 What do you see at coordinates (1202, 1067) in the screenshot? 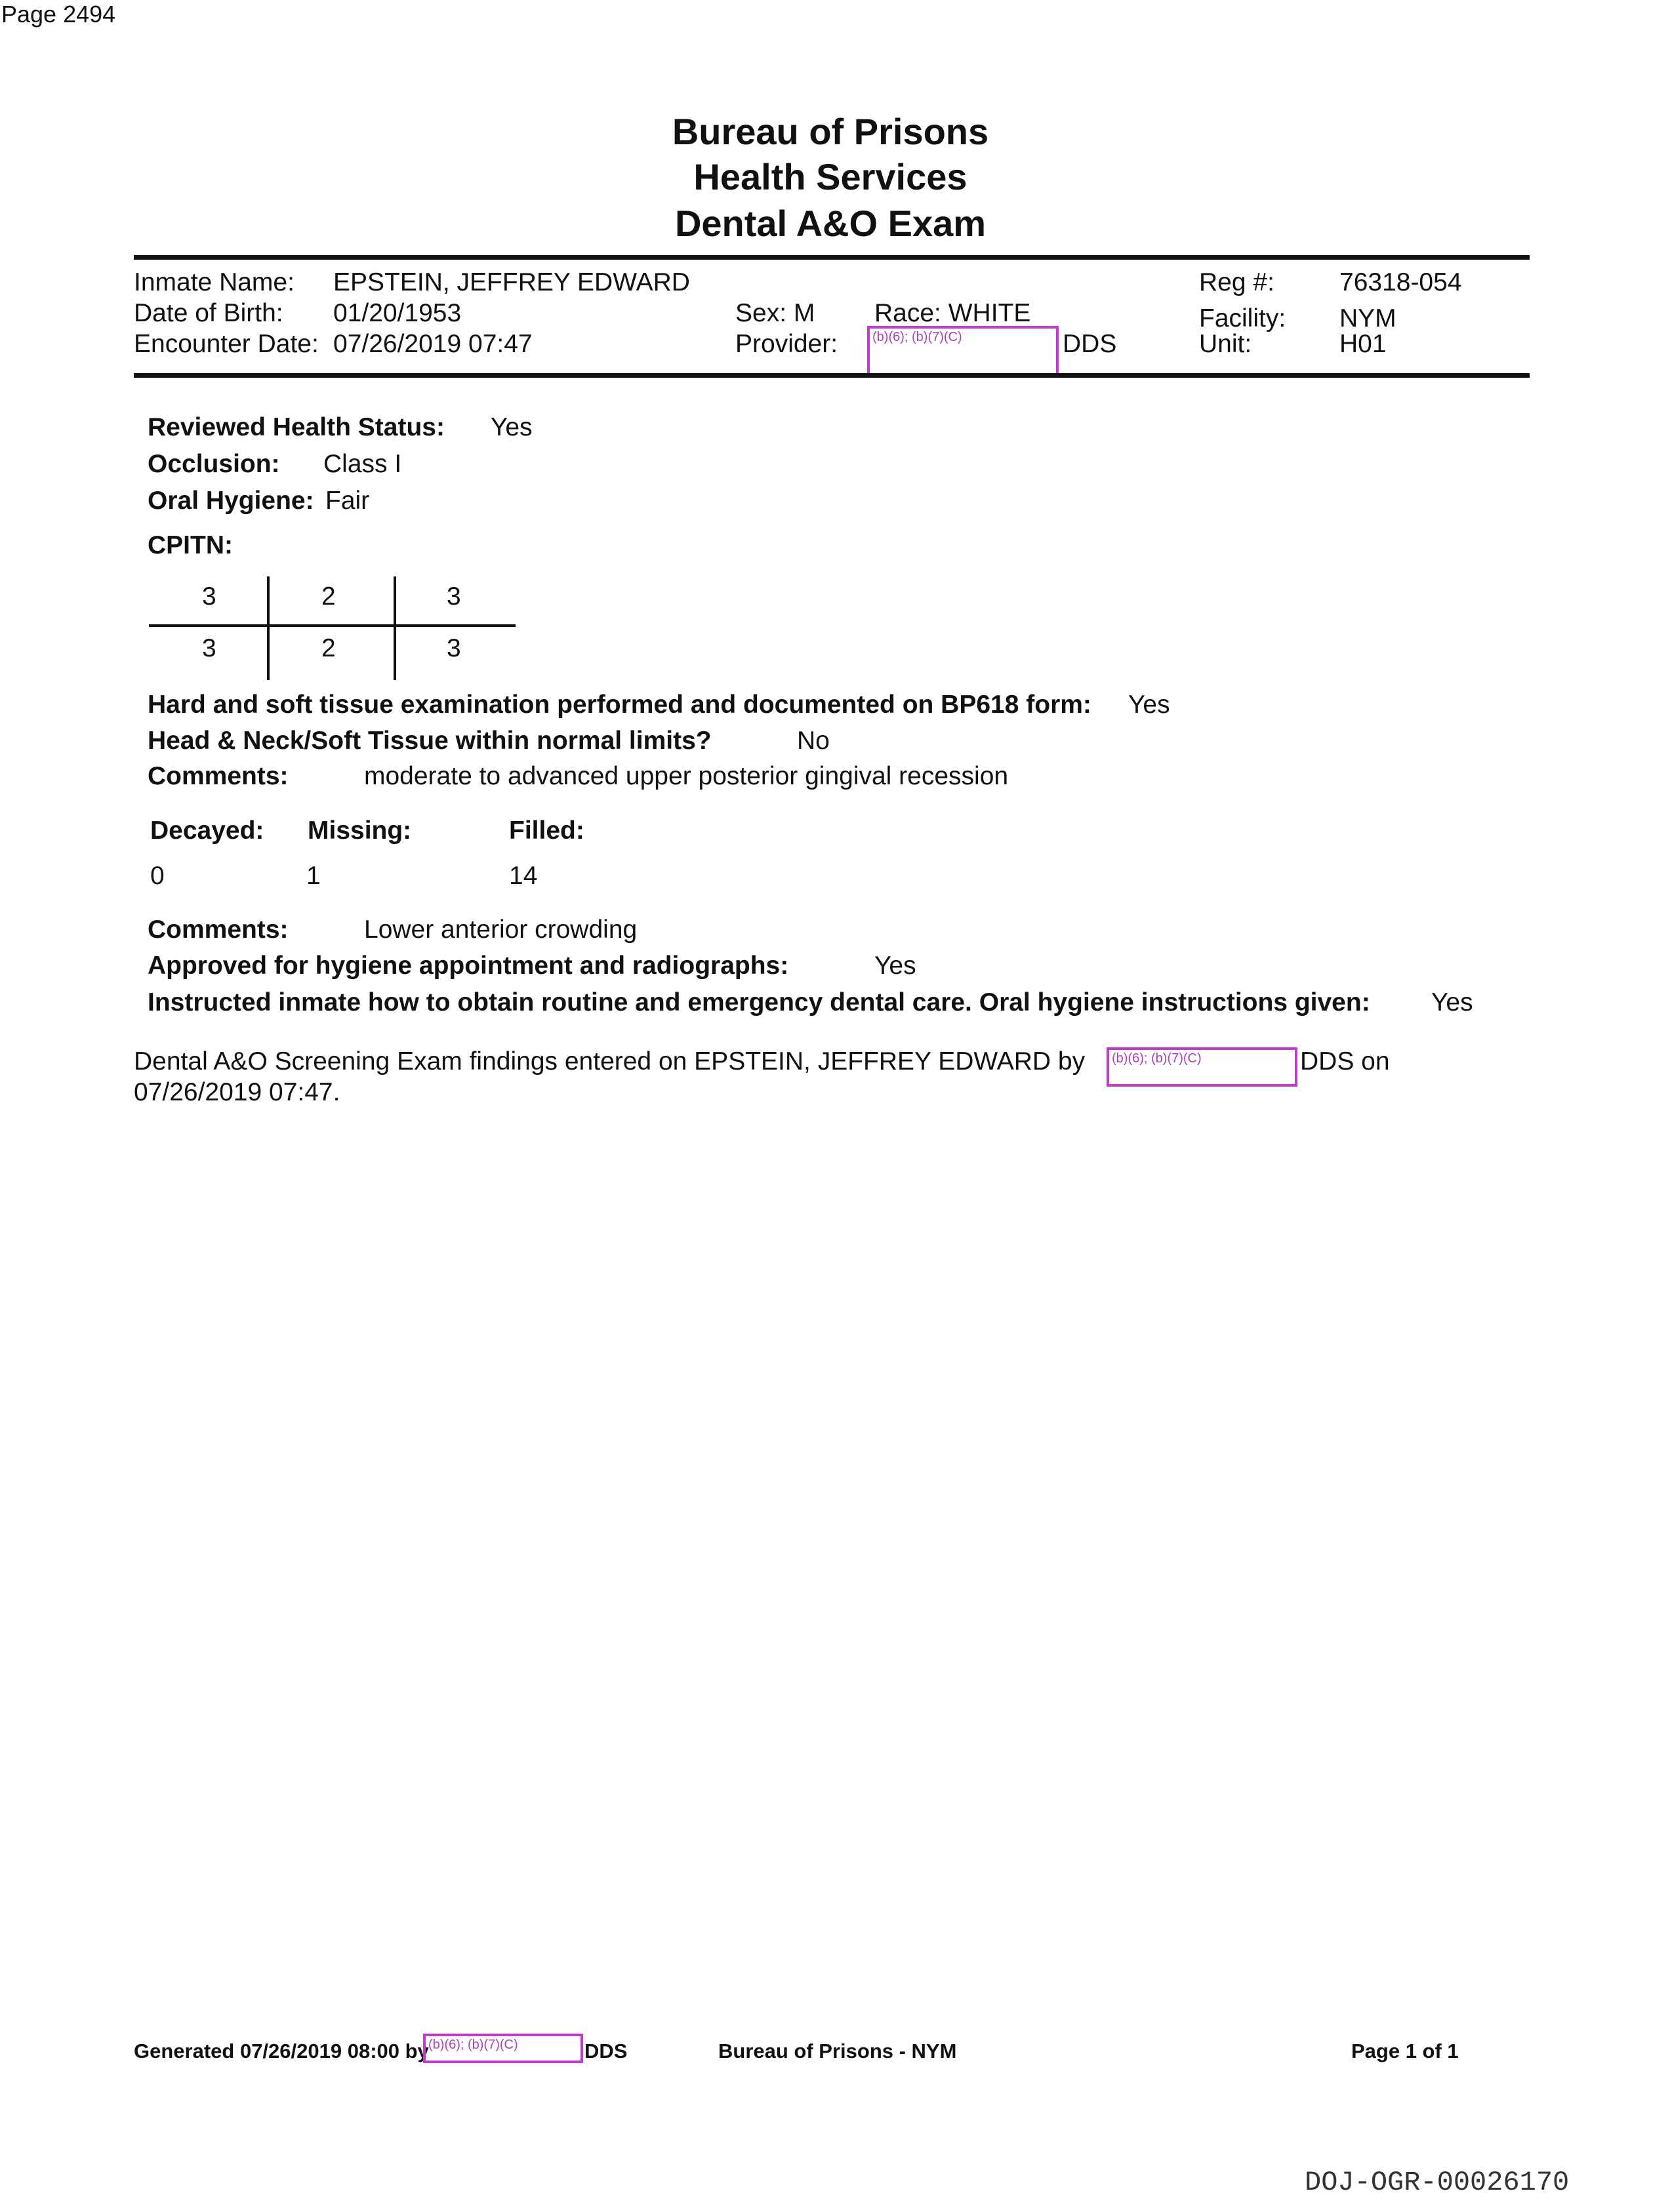
I see `entry-redaction: (b)(6); (b)(7)(C)` at bounding box center [1202, 1067].